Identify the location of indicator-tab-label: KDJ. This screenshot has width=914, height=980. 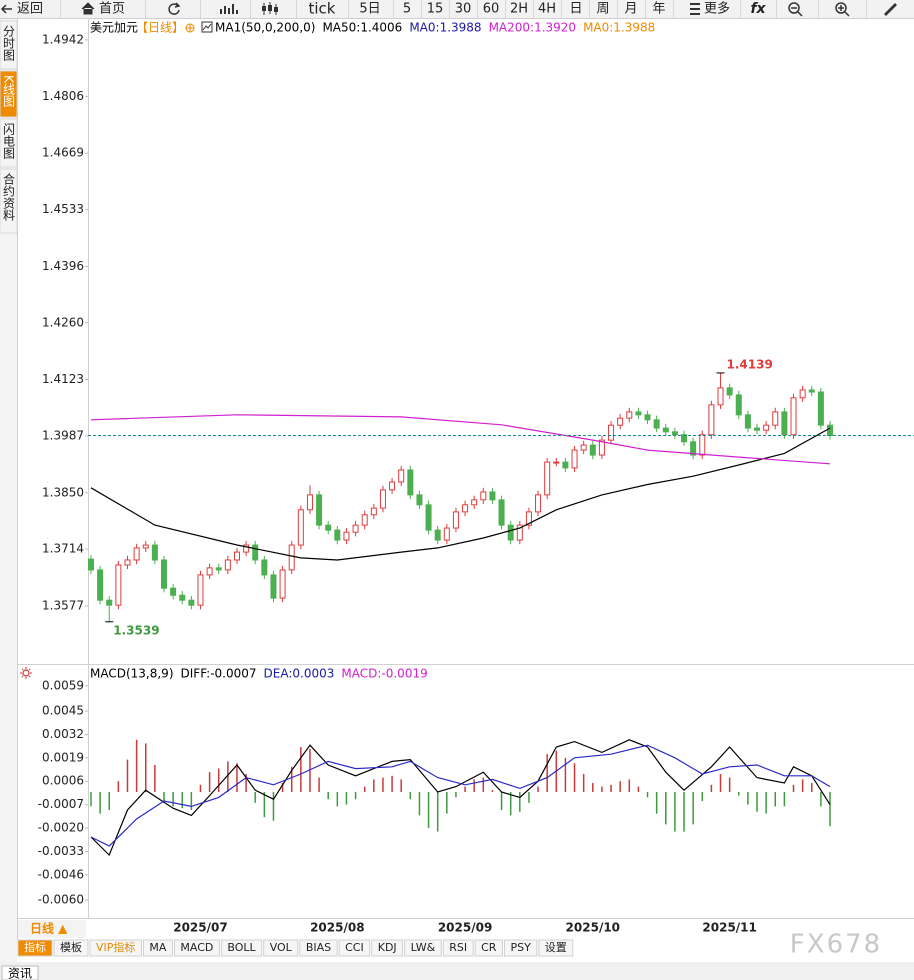
(387, 947).